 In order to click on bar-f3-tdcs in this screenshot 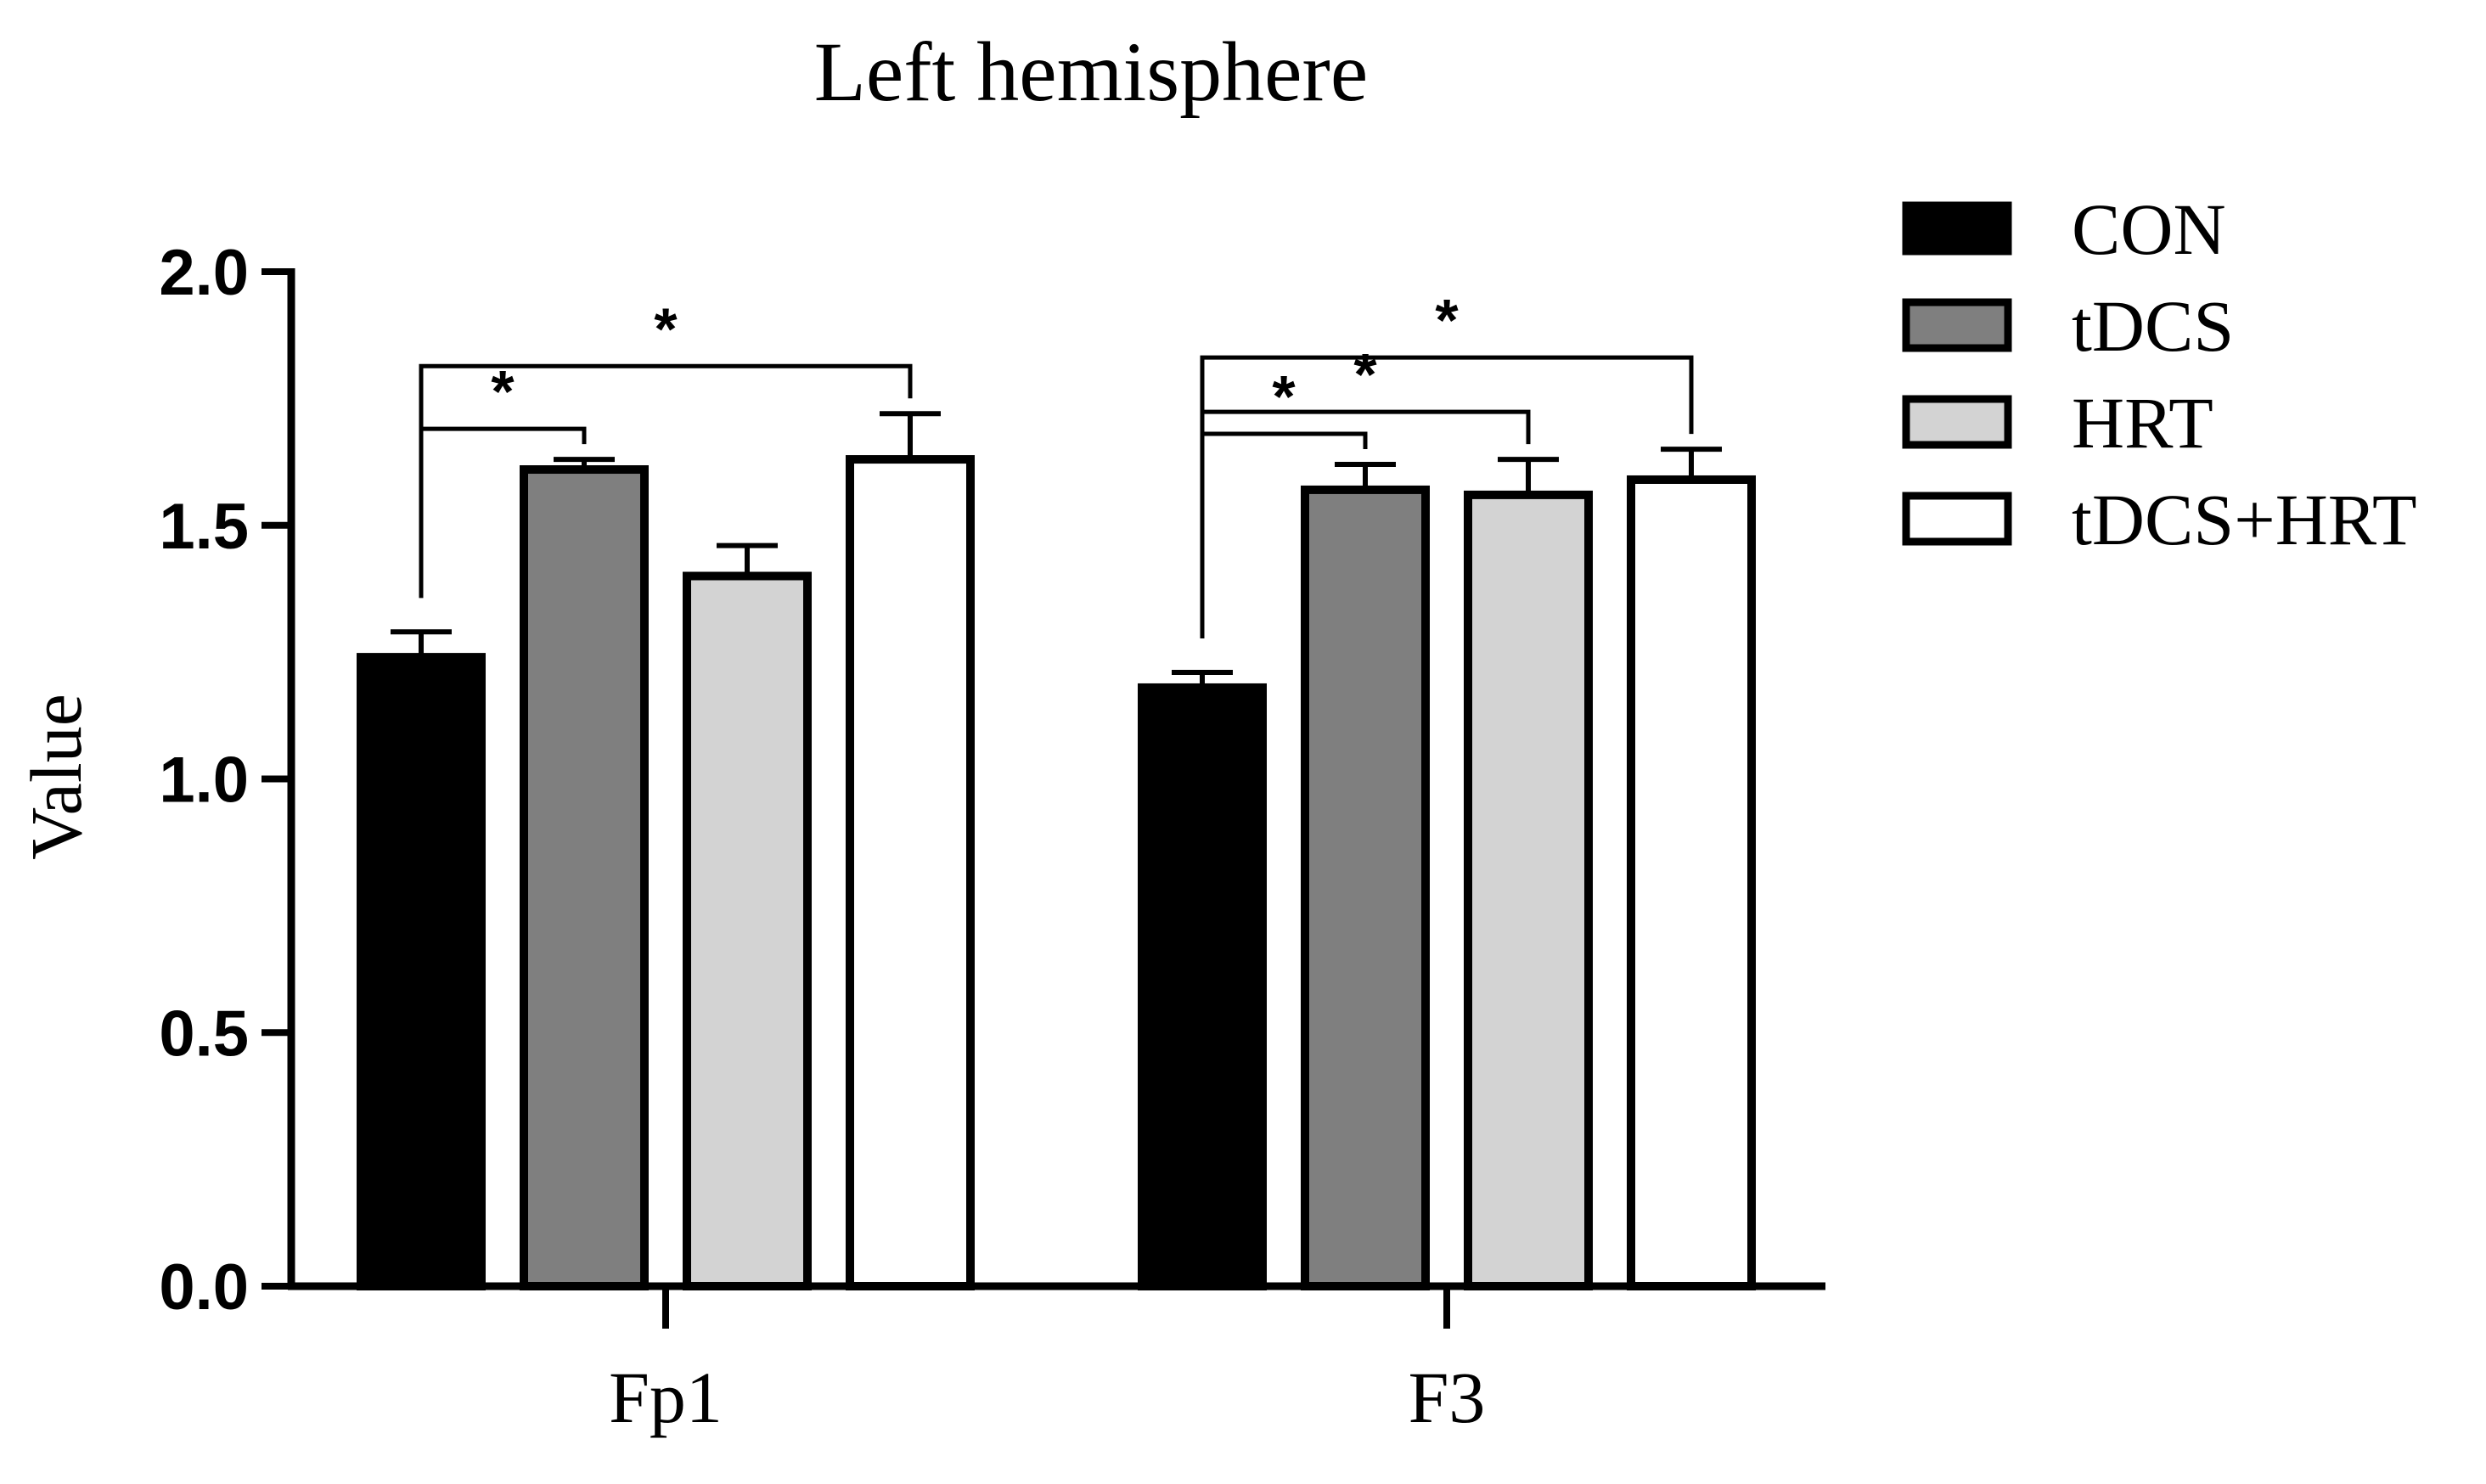, I will do `click(1366, 887)`.